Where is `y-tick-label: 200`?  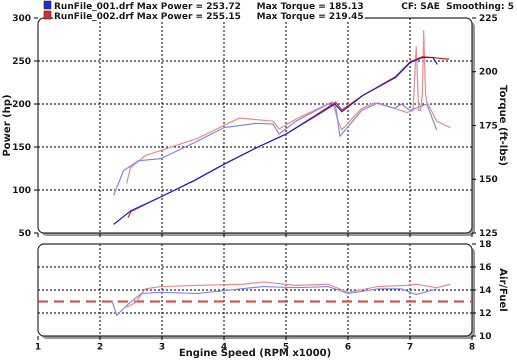 y-tick-label: 200 is located at coordinates (21, 105).